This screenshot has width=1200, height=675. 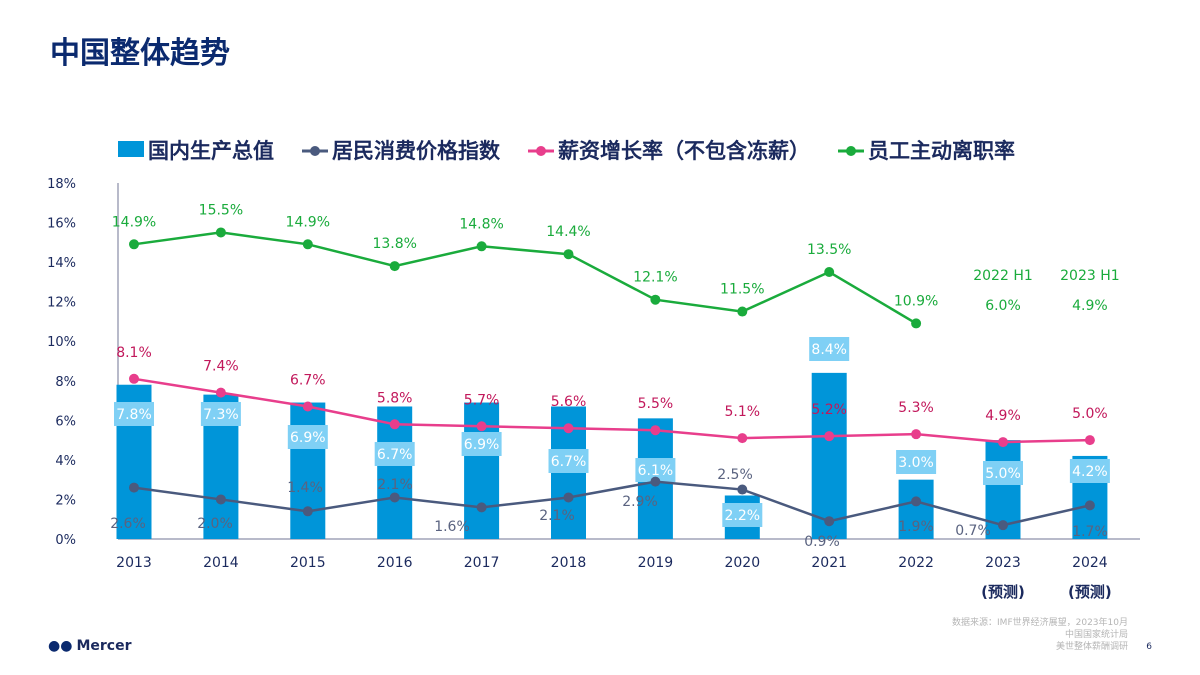 I want to click on line-label: 5.5%, so click(x=656, y=404).